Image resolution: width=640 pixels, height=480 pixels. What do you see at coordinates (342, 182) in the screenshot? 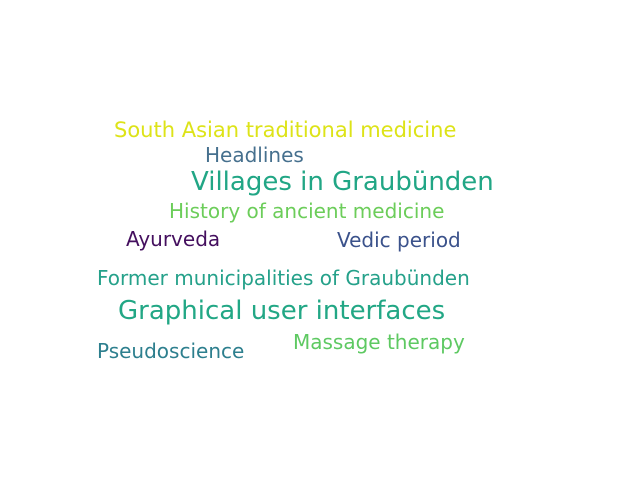
I see `word-villages-in-graubunden: Villages in Graubünden` at bounding box center [342, 182].